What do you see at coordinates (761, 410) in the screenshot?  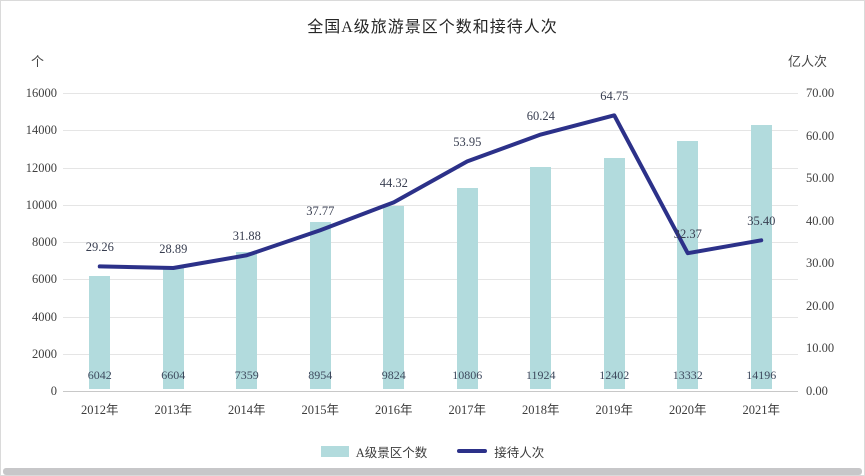 I see `x-axis-category-label: 2021年` at bounding box center [761, 410].